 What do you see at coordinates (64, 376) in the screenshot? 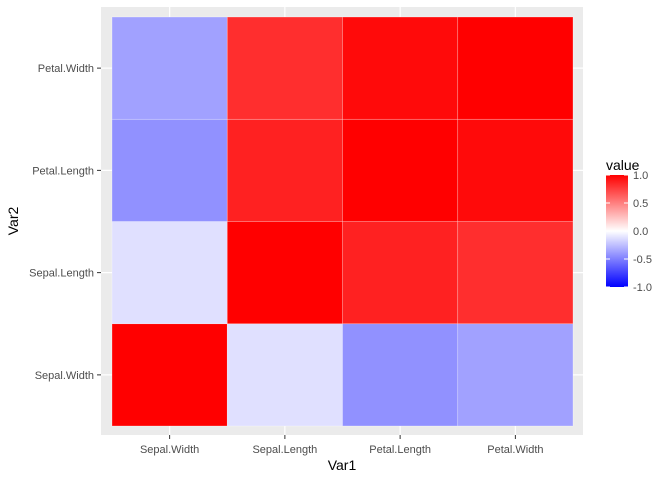
I see `y-tick-label: Sepal.Width` at bounding box center [64, 376].